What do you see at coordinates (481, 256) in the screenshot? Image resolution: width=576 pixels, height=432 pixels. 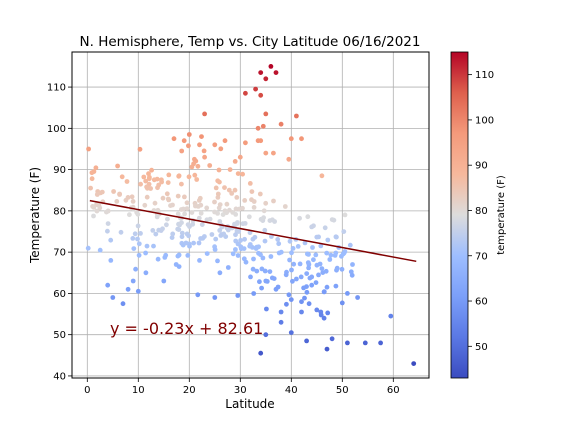 I see `colorbar-tick-label: 70` at bounding box center [481, 256].